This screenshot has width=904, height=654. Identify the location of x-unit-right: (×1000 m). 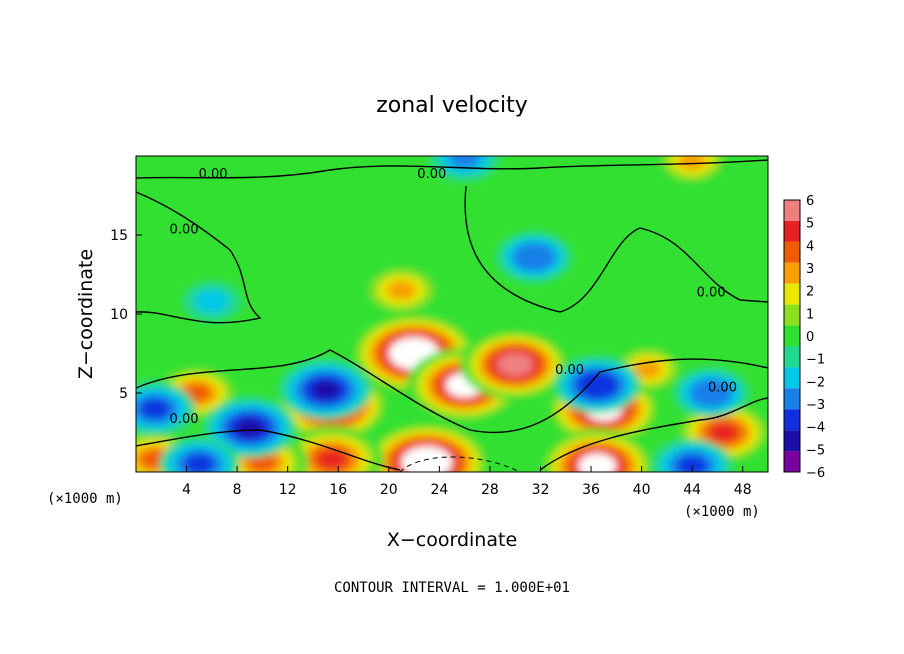
(722, 512).